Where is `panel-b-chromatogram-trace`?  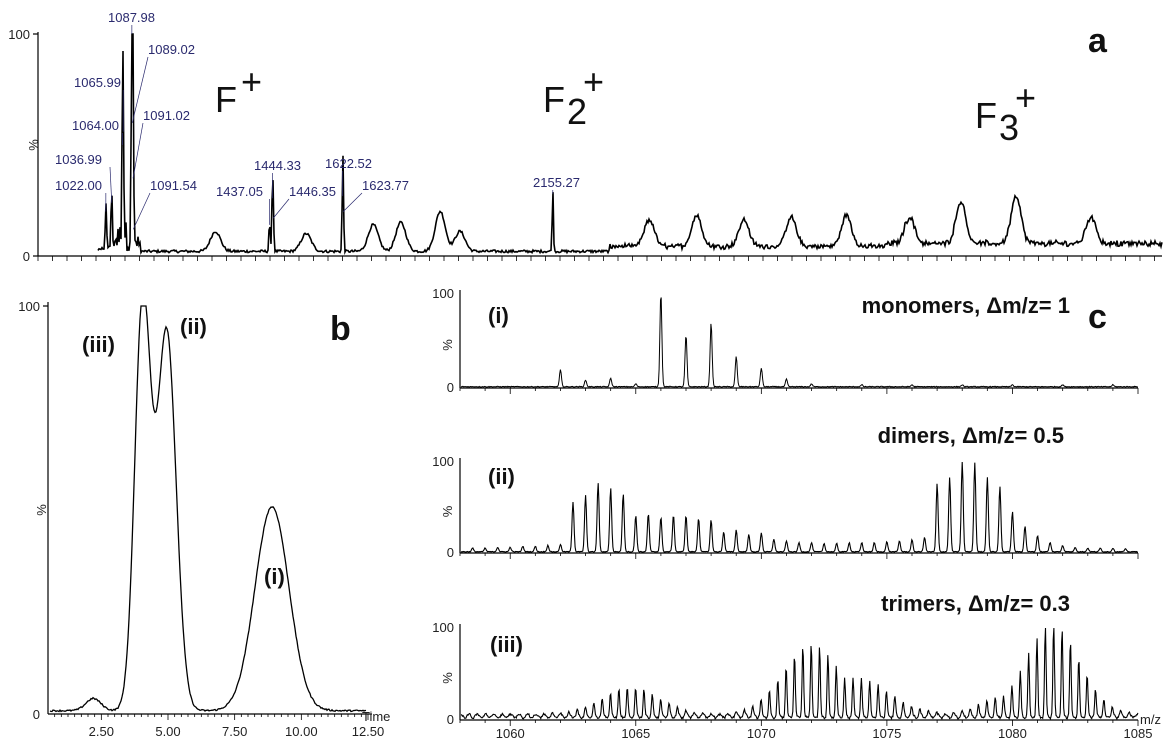
panel-b-chromatogram-trace is located at coordinates (208, 509).